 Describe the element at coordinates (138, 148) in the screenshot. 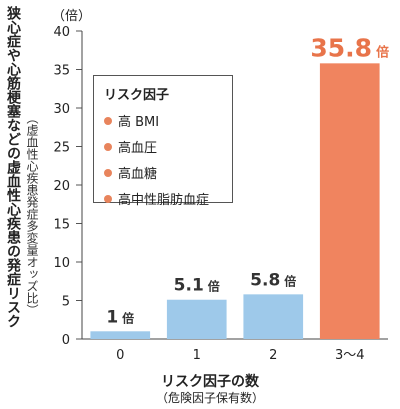

I see `legend-label: 高血圧` at that location.